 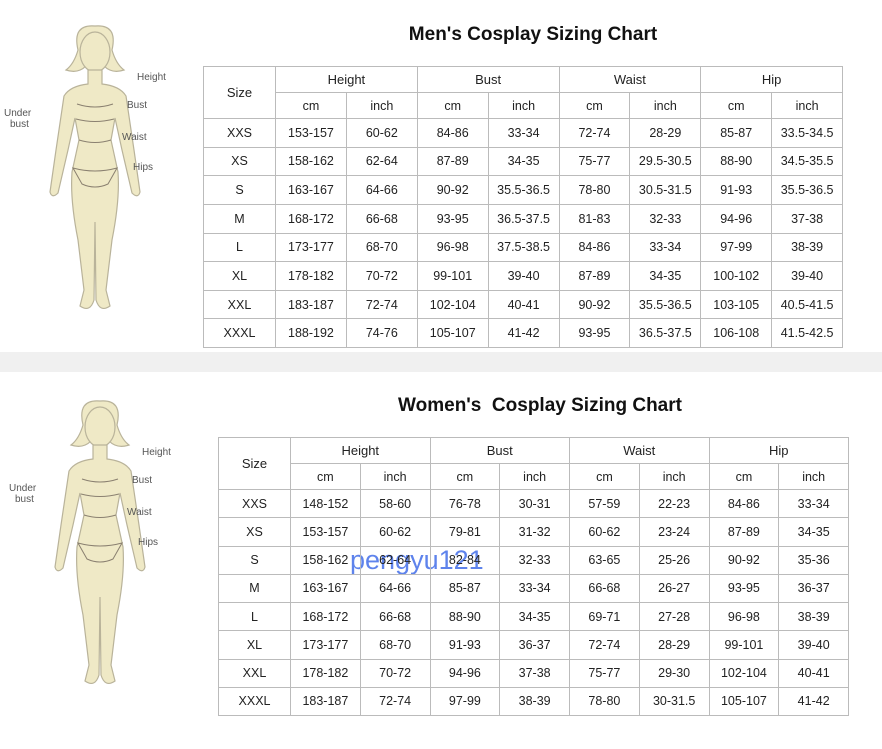 What do you see at coordinates (594, 218) in the screenshot?
I see `measure-cell: 81-83` at bounding box center [594, 218].